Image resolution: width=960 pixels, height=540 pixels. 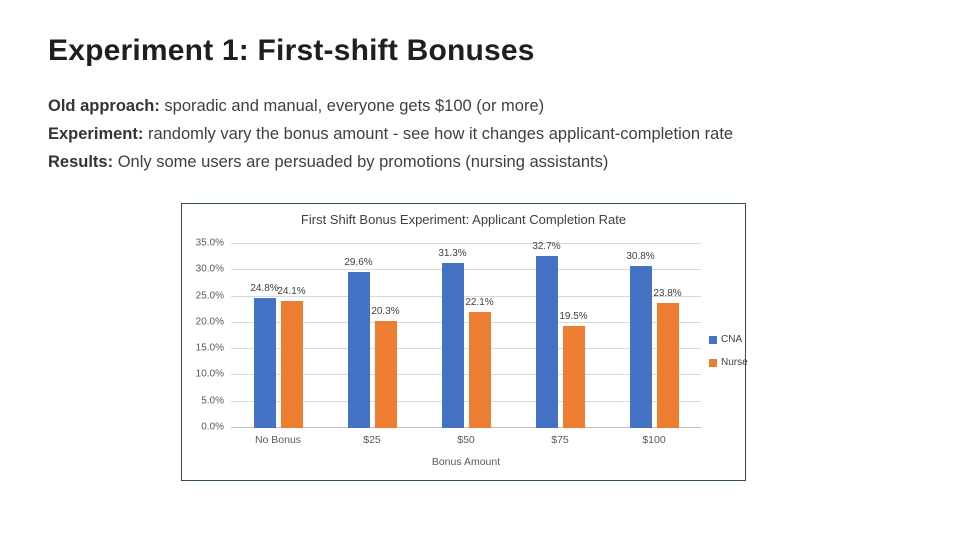 What do you see at coordinates (479, 362) in the screenshot?
I see `bar-nurse: 22.1%` at bounding box center [479, 362].